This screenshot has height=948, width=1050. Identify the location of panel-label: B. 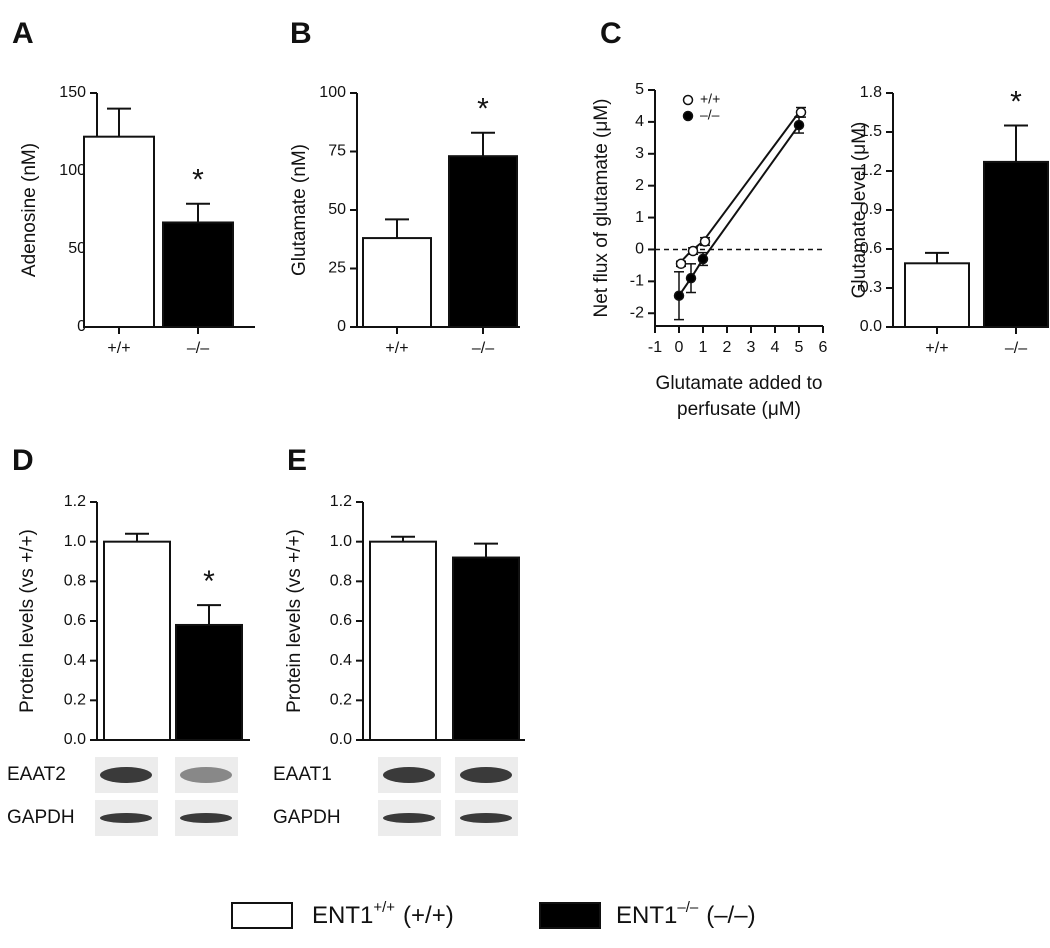
(301, 33).